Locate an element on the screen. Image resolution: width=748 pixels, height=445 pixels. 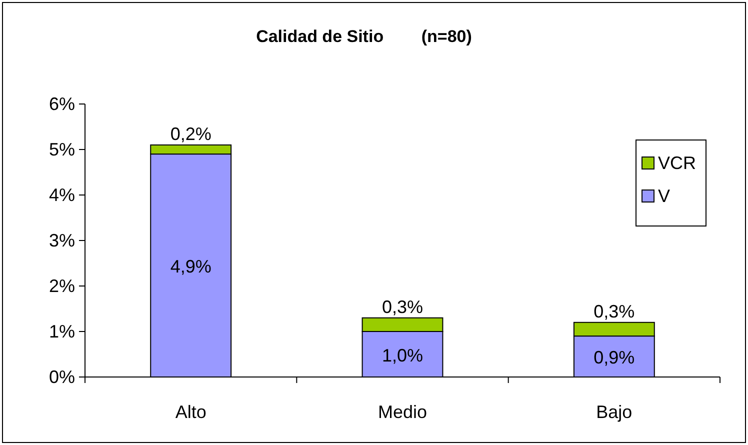
y-tick-label: 5% is located at coordinates (61, 150).